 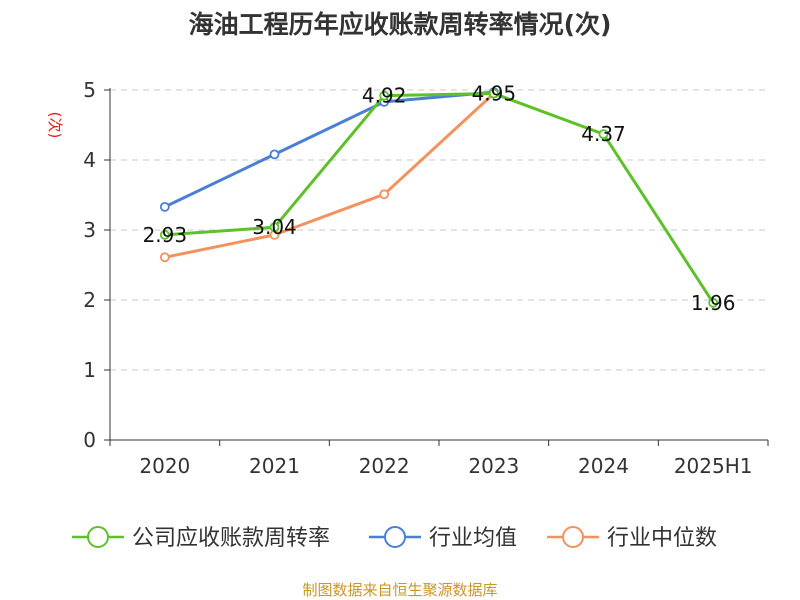 What do you see at coordinates (89, 300) in the screenshot?
I see `y-tick-label: 2` at bounding box center [89, 300].